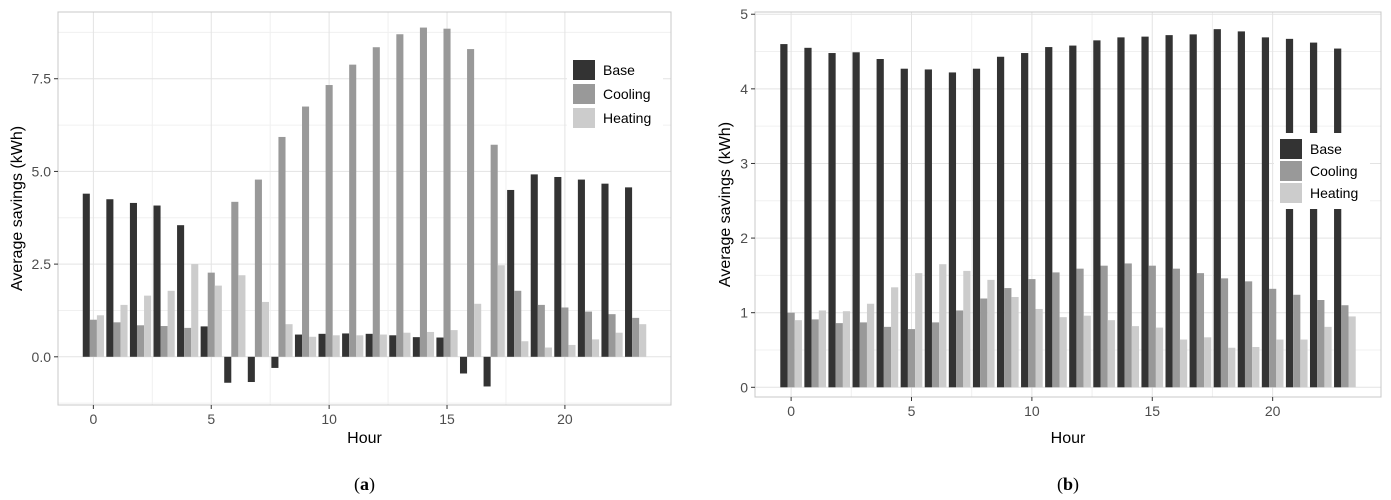 The width and height of the screenshot is (1391, 500). What do you see at coordinates (744, 313) in the screenshot?
I see `y-tick-label: 1` at bounding box center [744, 313].